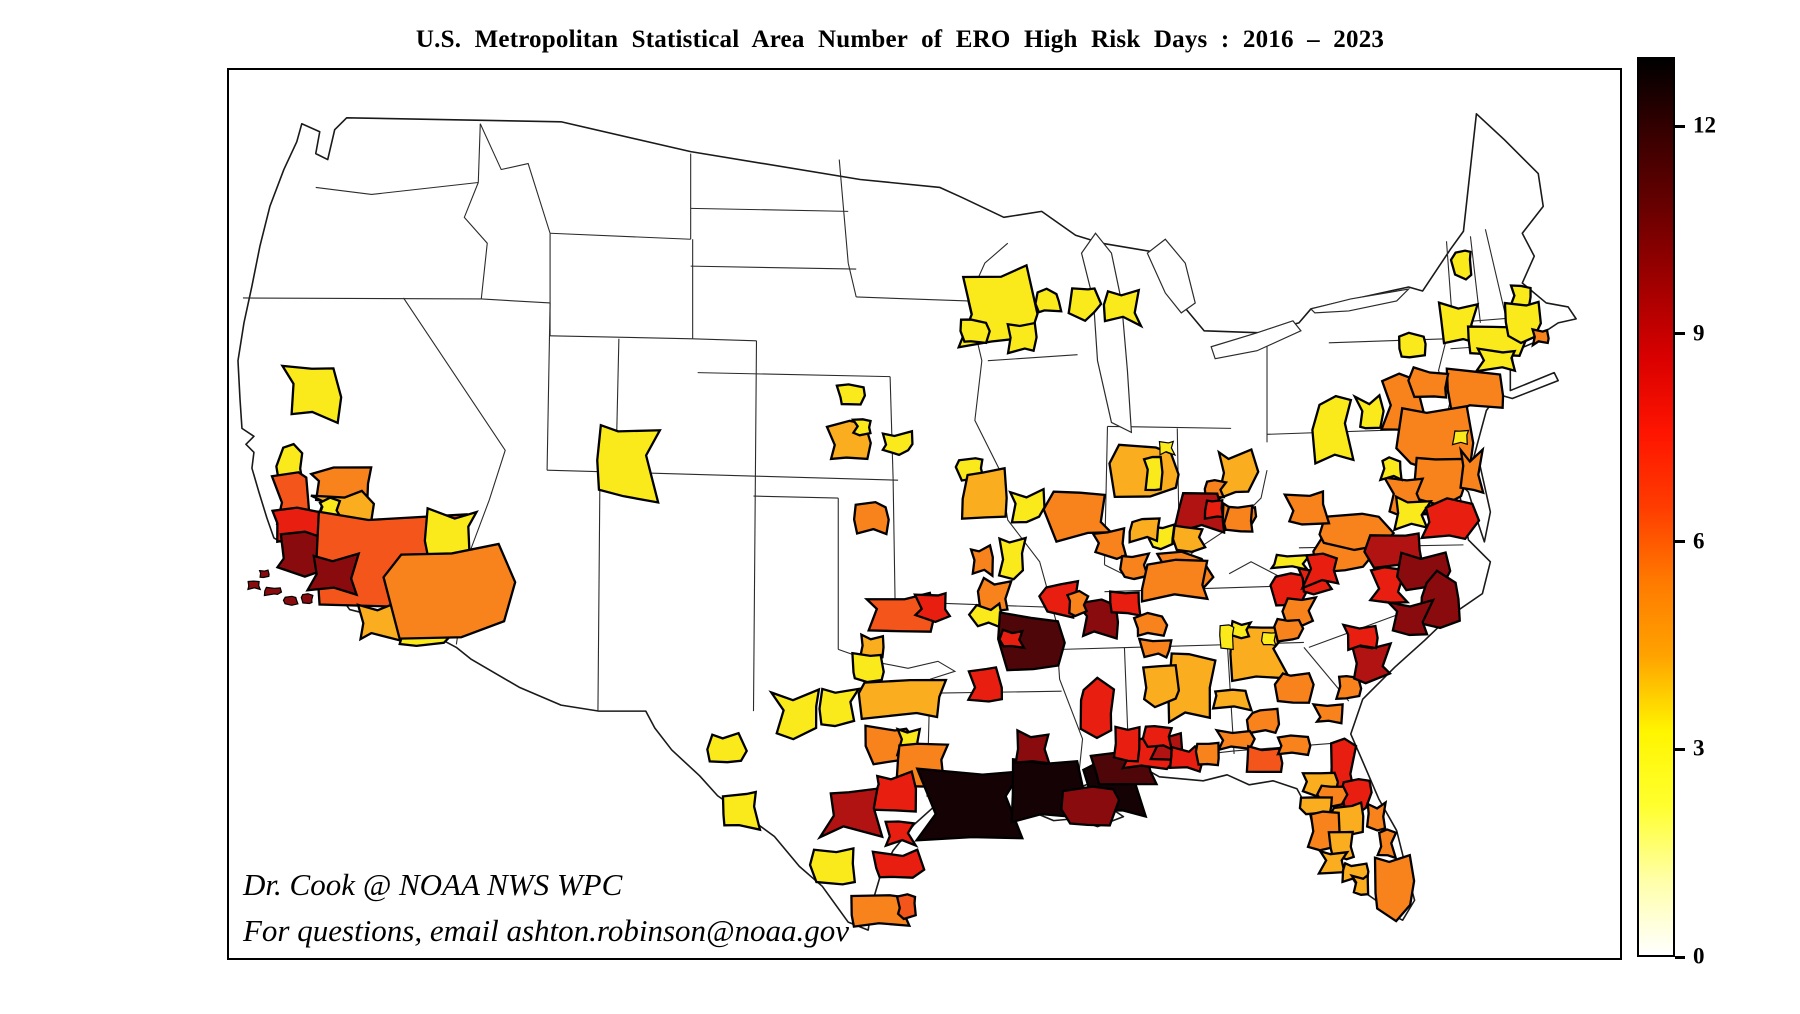 Image resolution: width=1800 pixels, height=1014 pixels. What do you see at coordinates (1704, 125) in the screenshot?
I see `colorbar-tick-label: 12` at bounding box center [1704, 125].